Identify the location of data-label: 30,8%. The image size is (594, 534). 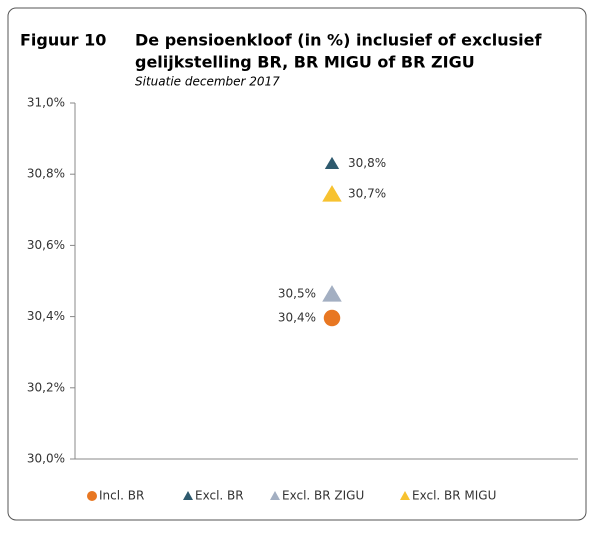
(367, 163).